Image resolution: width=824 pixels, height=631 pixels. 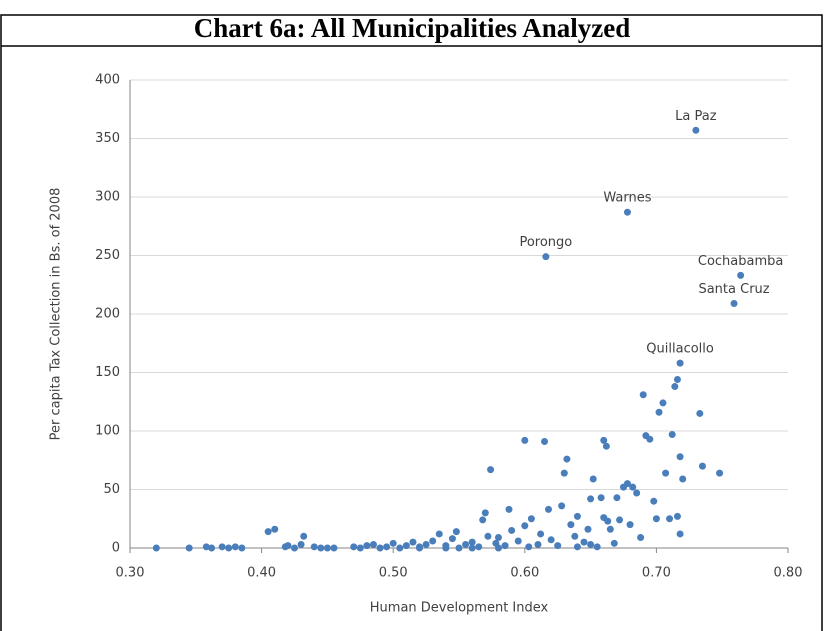 I want to click on y-tick-label: 250, so click(x=107, y=255).